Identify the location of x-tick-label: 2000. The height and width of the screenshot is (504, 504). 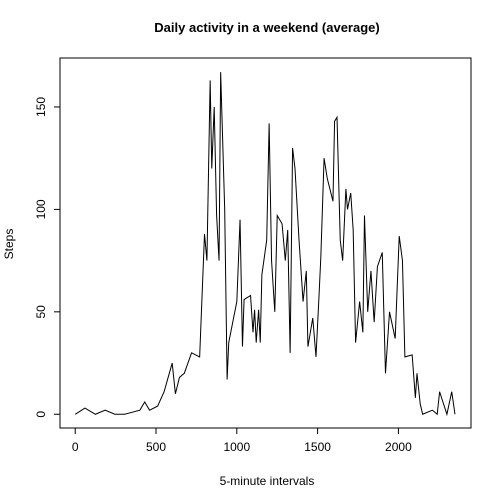
(398, 447).